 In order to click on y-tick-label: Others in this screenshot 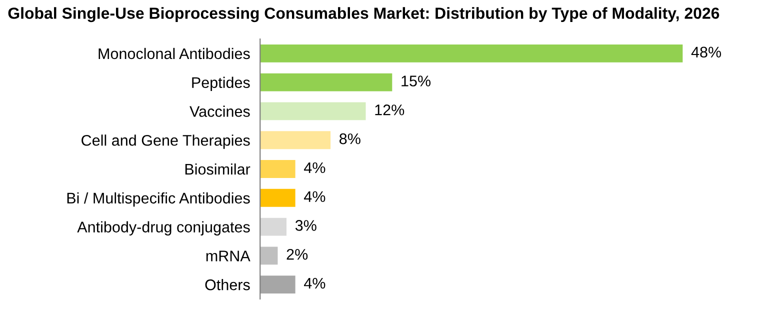, I will do `click(227, 284)`.